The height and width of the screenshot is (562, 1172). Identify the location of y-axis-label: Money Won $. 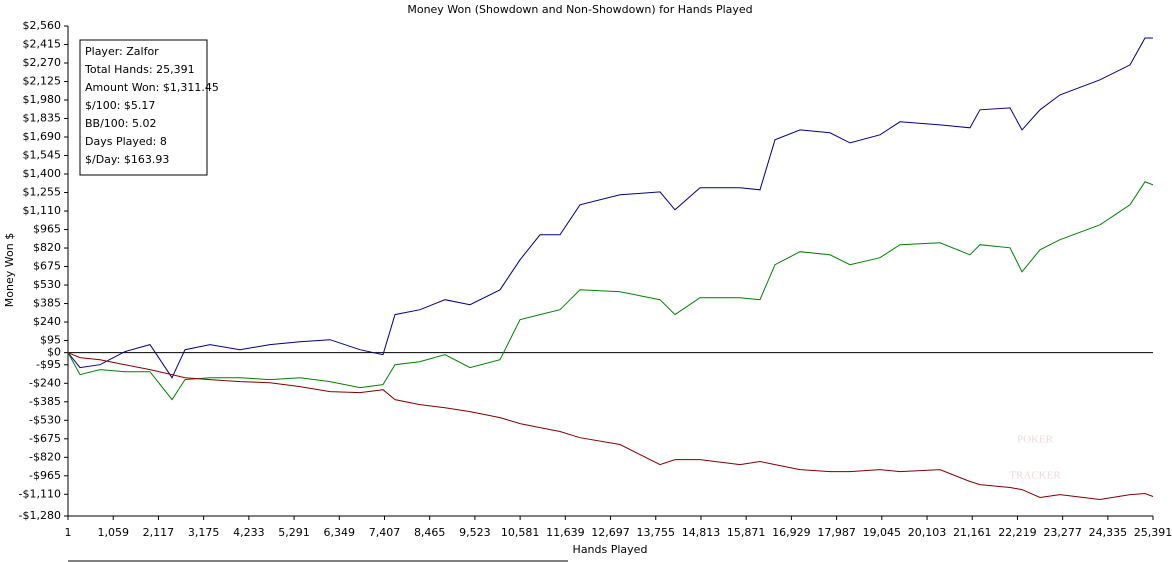
(9, 270).